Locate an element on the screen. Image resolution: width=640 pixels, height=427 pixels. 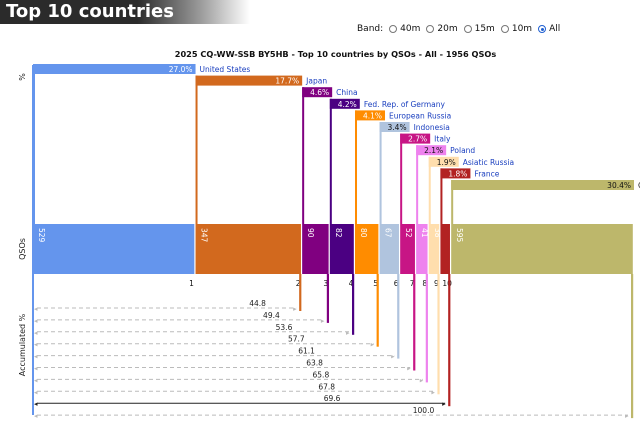
legend-country-label: European Russia is located at coordinates (420, 115).